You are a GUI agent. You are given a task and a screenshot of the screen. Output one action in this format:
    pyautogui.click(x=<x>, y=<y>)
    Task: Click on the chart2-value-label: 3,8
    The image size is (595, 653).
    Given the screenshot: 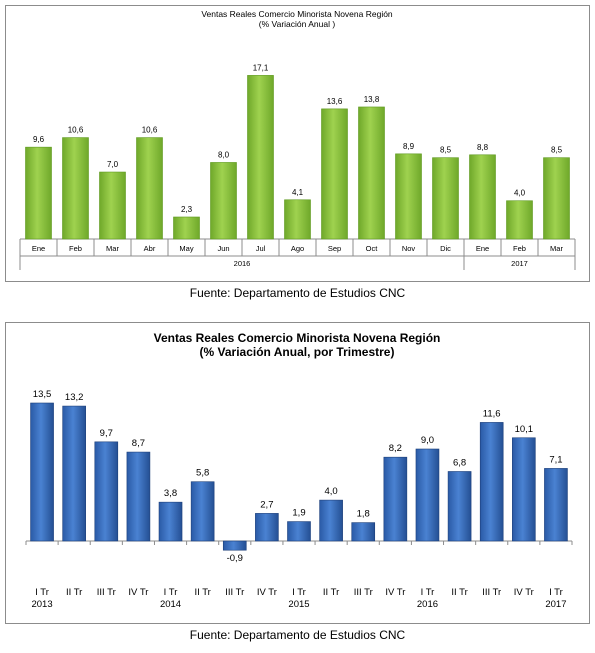 What is the action you would take?
    pyautogui.click(x=170, y=493)
    